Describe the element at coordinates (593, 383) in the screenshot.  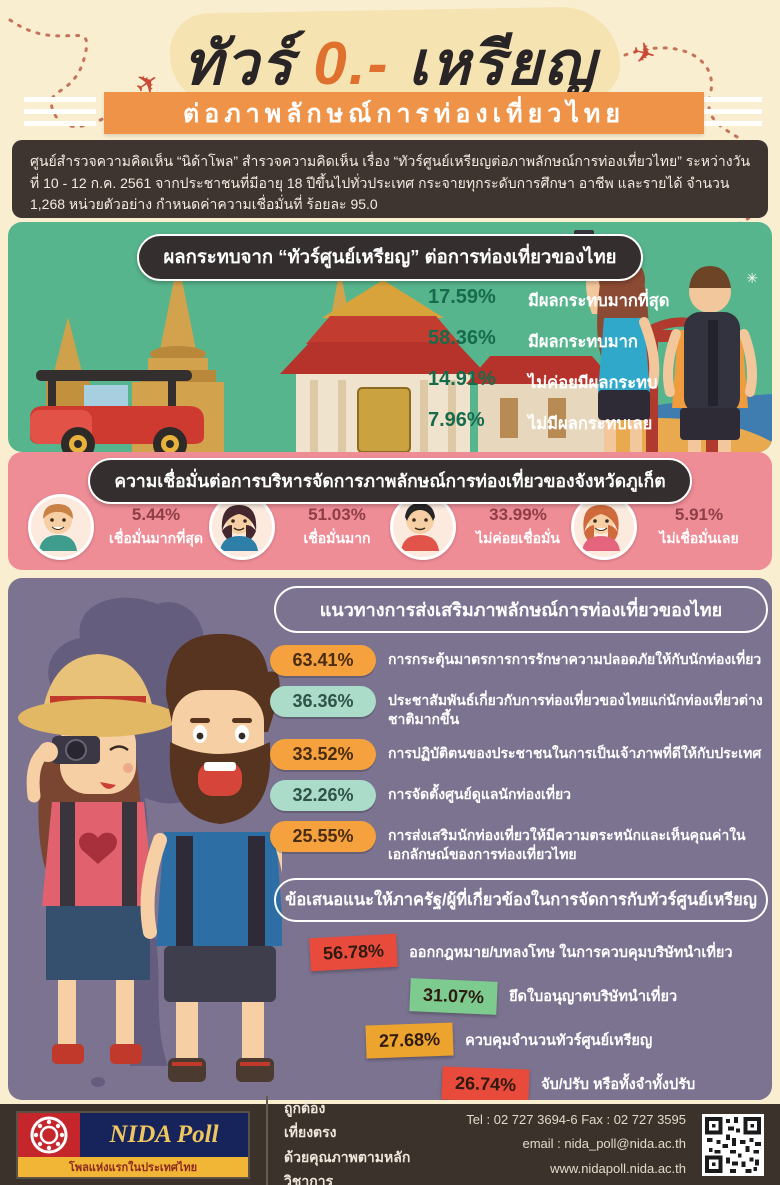
I see `stat-label: ไม่ค่อยมีผลกระทบ` at that location.